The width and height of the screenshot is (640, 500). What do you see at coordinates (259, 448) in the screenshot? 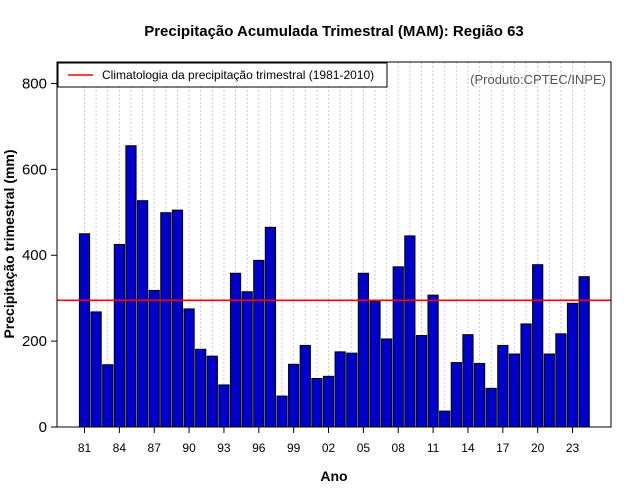
I see `x-tick-label: 96` at bounding box center [259, 448].